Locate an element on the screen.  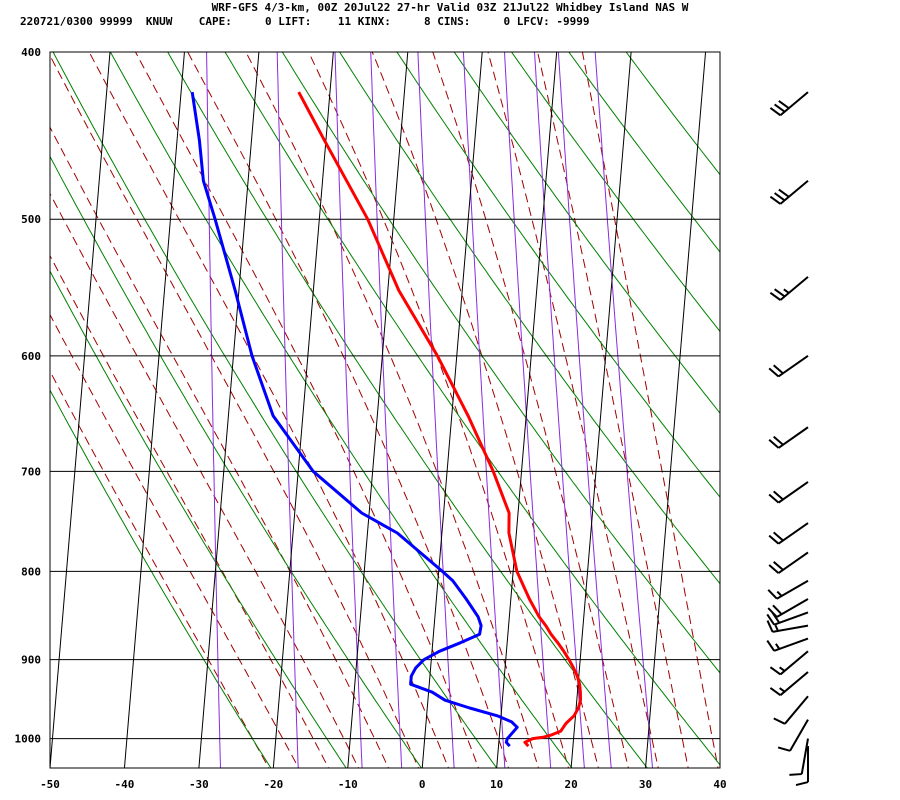
y-tick-label: 800 is located at coordinates (31, 571).